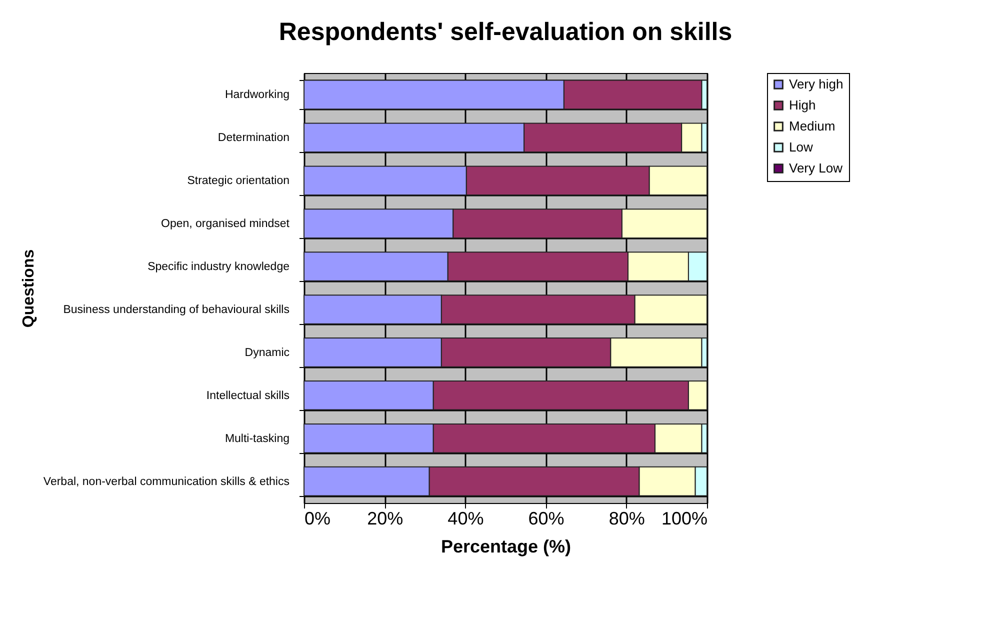 The width and height of the screenshot is (989, 621). What do you see at coordinates (812, 126) in the screenshot?
I see `legend-label: Medium` at bounding box center [812, 126].